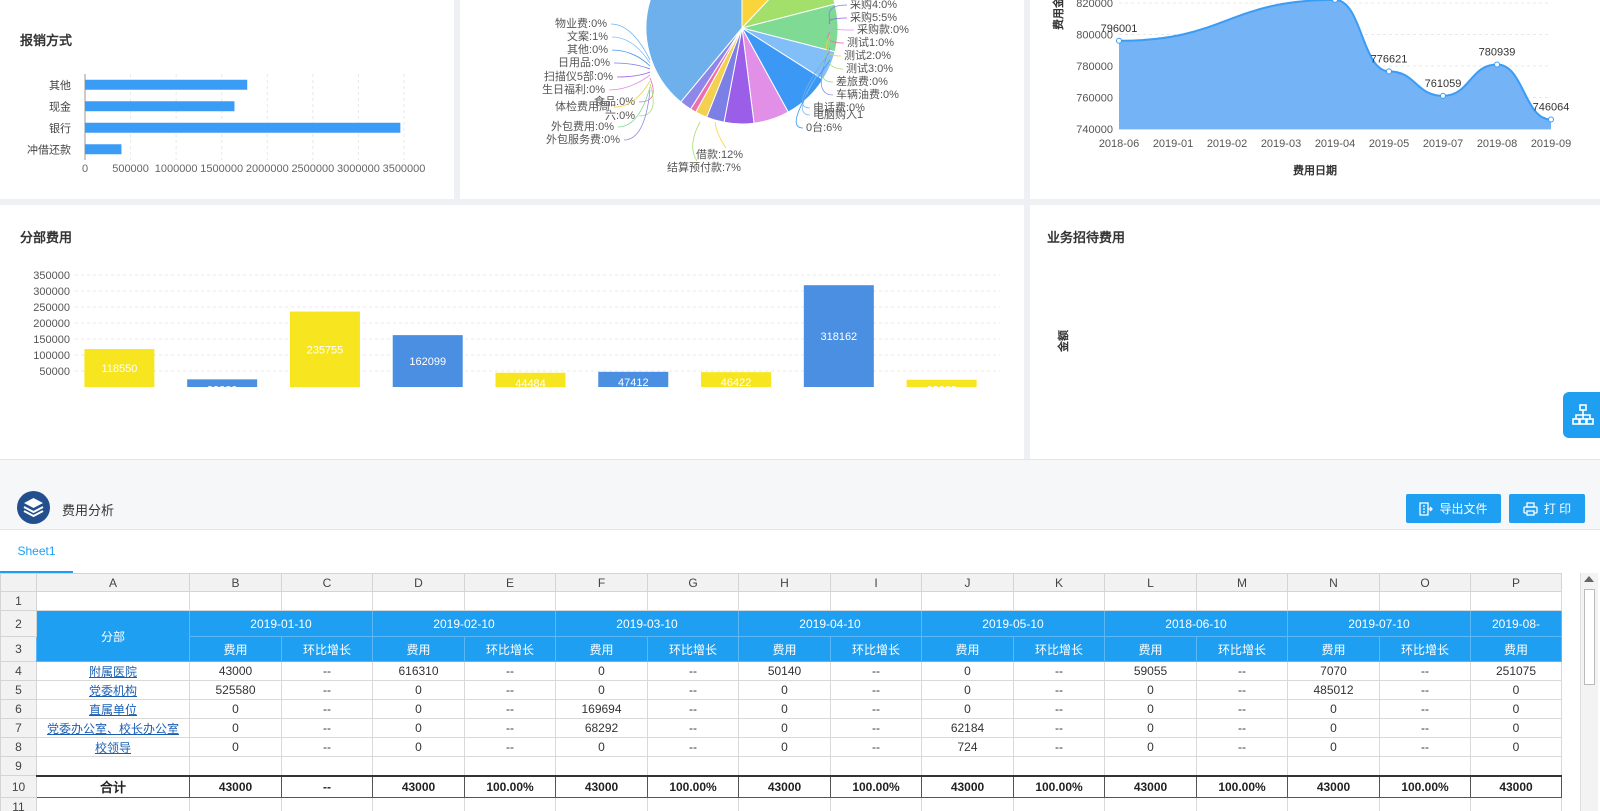 The height and width of the screenshot is (811, 1600). Describe the element at coordinates (113, 728) in the screenshot. I see `dept-link: 党委办公室、校长办公室` at that location.